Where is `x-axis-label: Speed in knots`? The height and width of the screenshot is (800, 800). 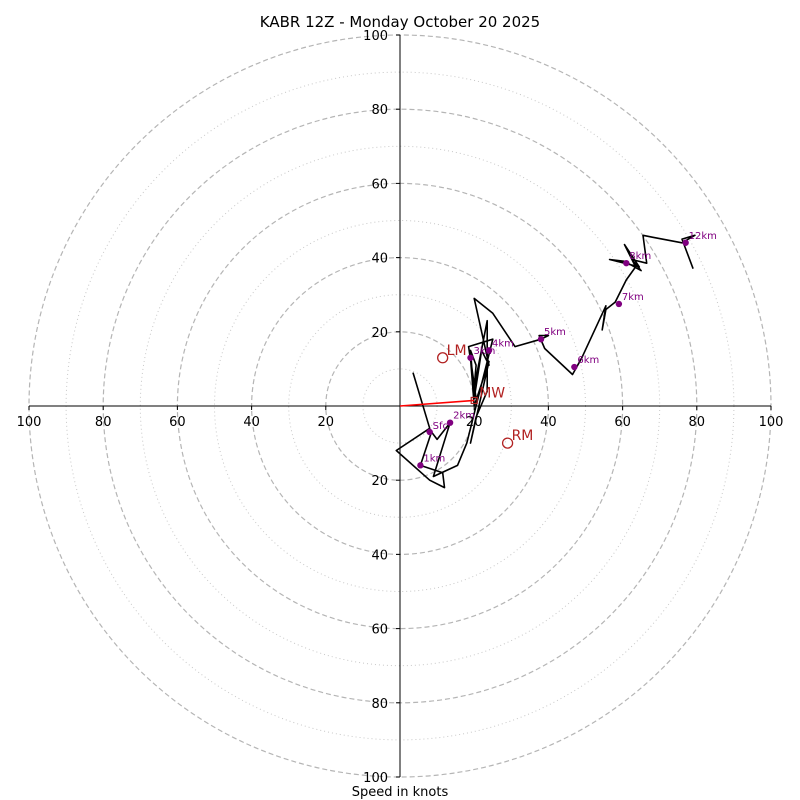
x-axis-label: Speed in knots is located at coordinates (400, 792).